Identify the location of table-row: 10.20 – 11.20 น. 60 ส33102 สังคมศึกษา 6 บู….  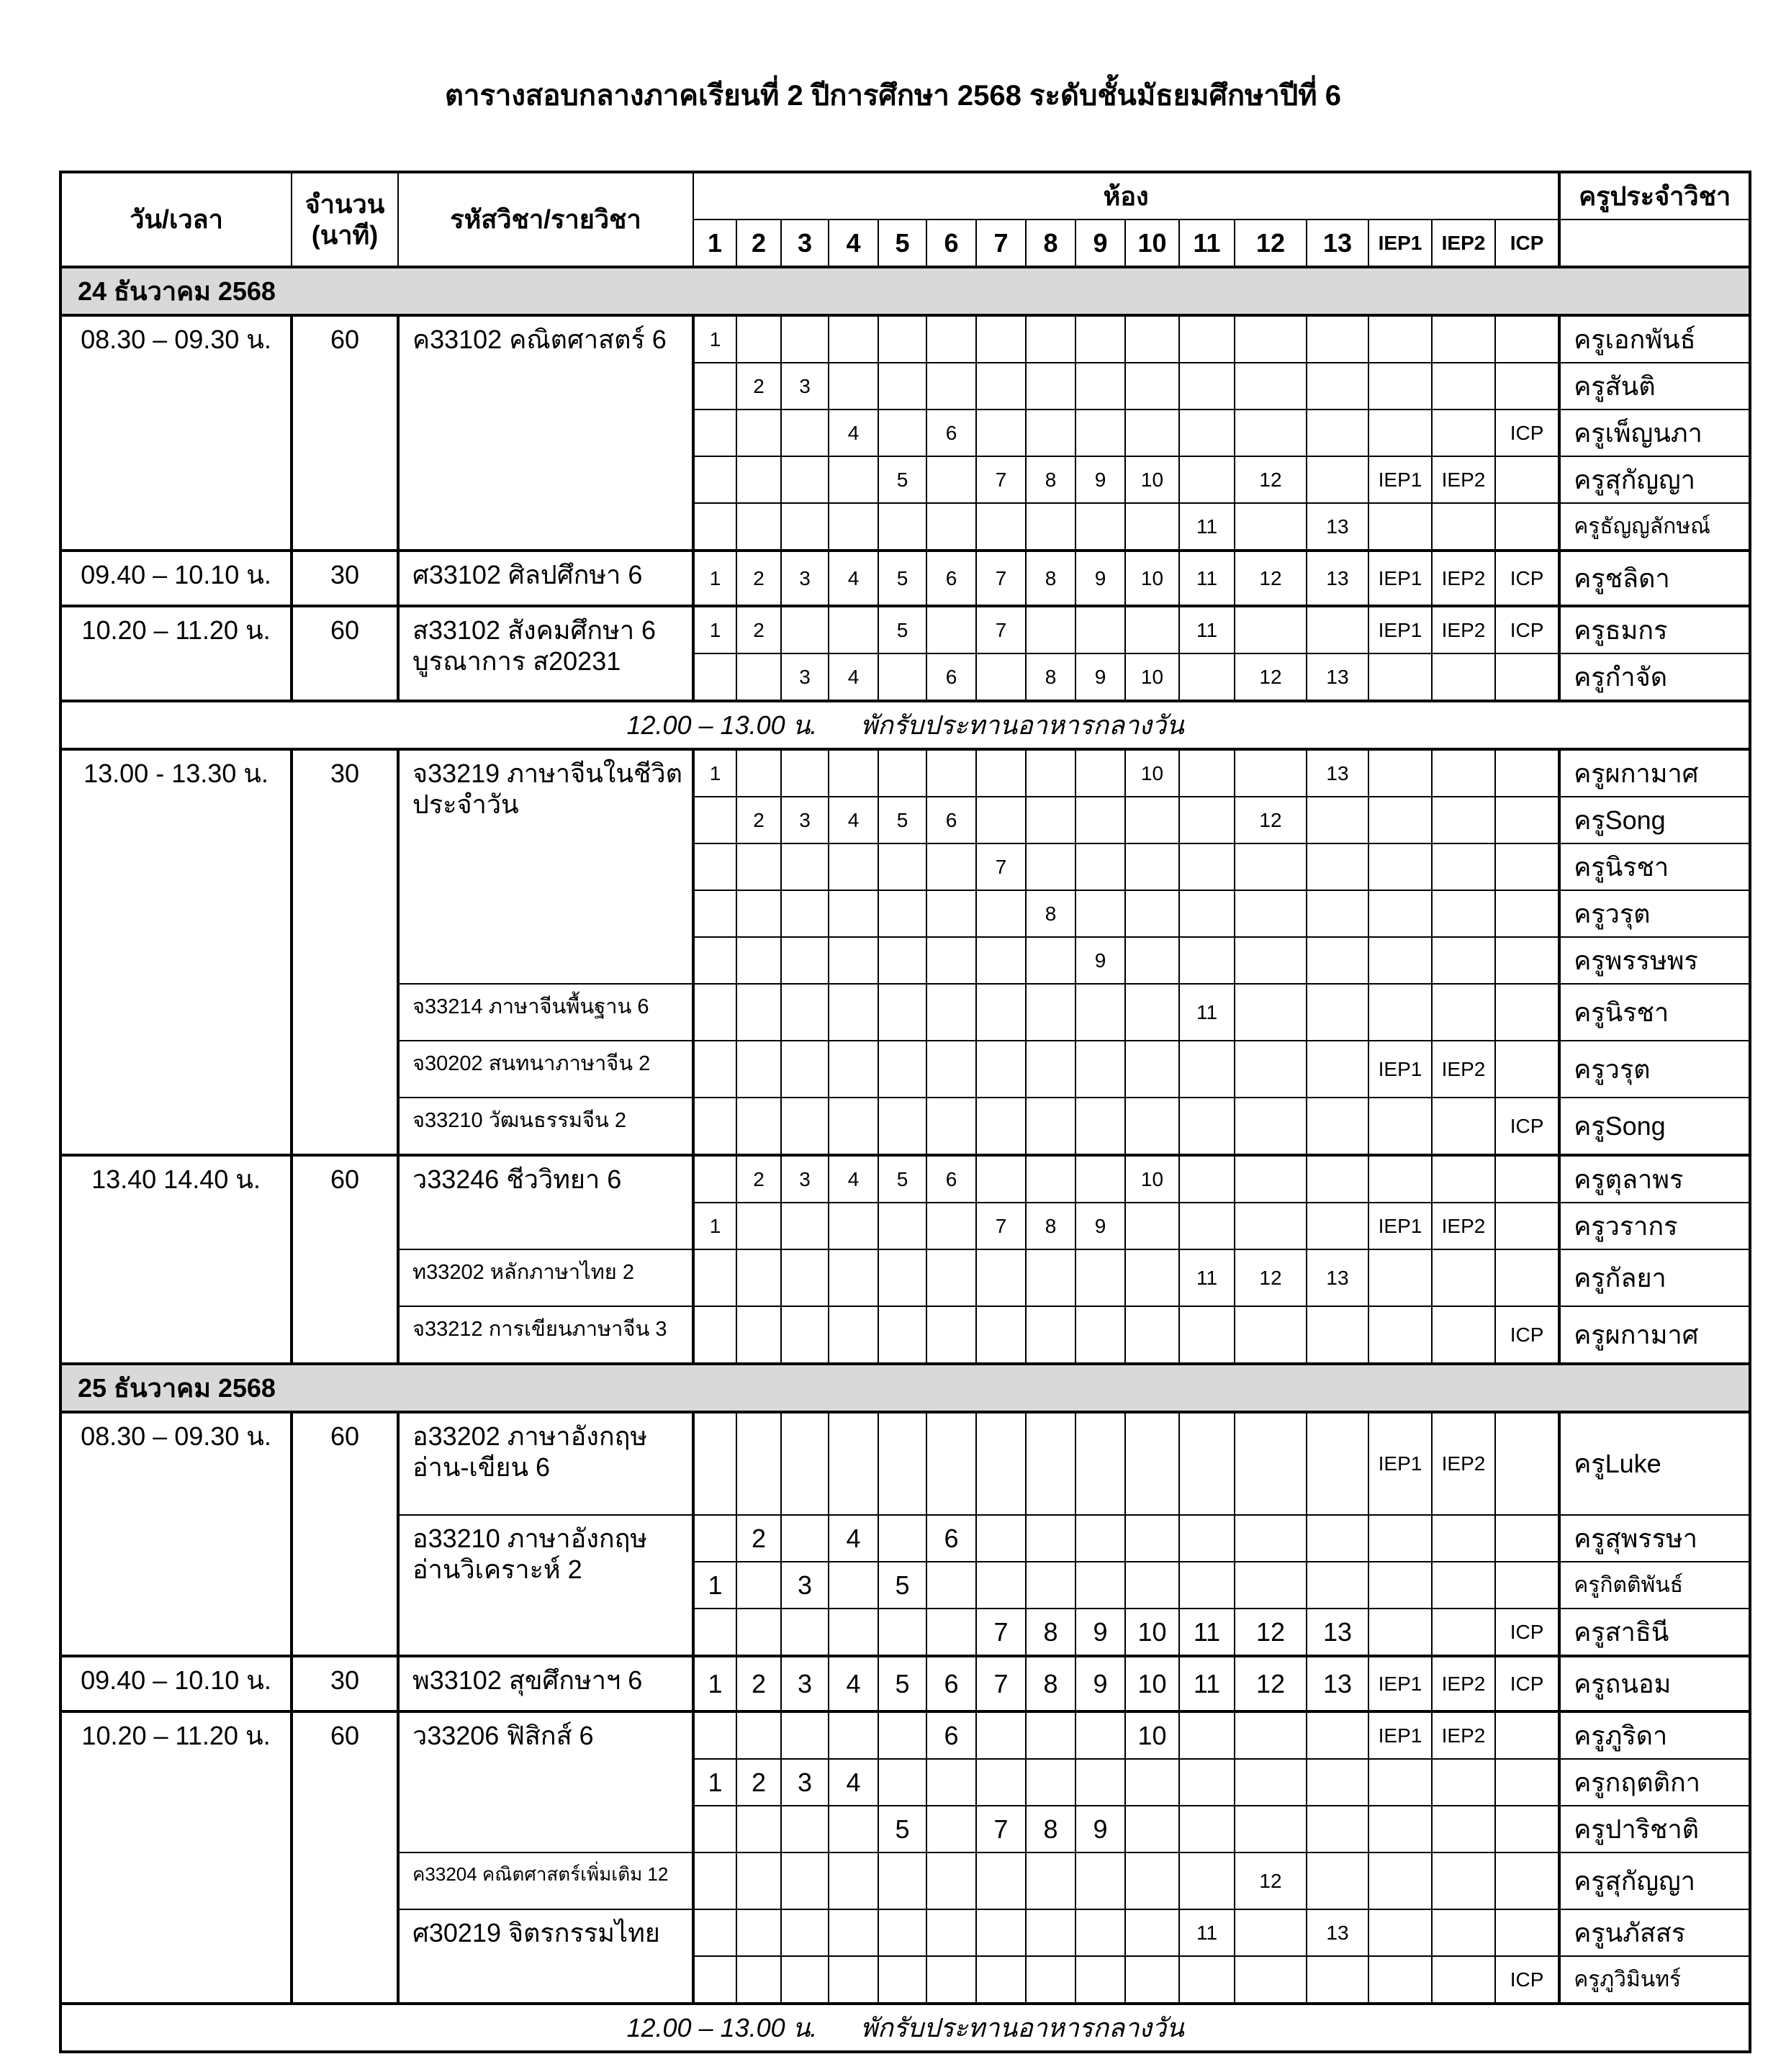
(905, 653).